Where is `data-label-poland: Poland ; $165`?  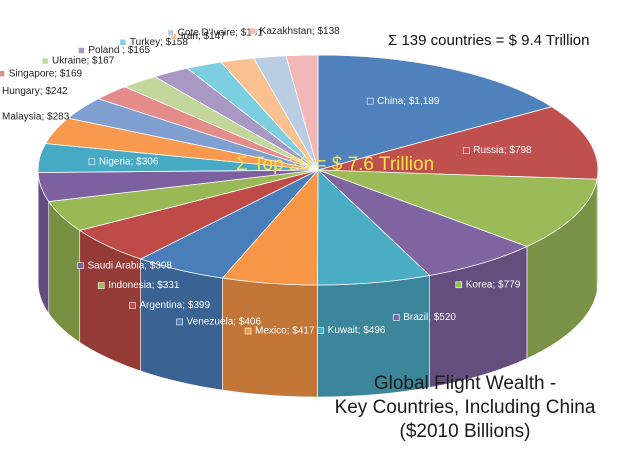
data-label-poland: Poland ; $165 is located at coordinates (119, 50).